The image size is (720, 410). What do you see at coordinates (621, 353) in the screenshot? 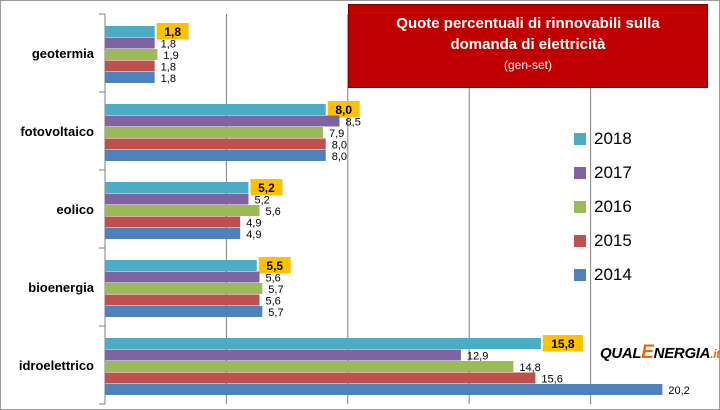
I see `logo-part-qual: QUAL` at bounding box center [621, 353].